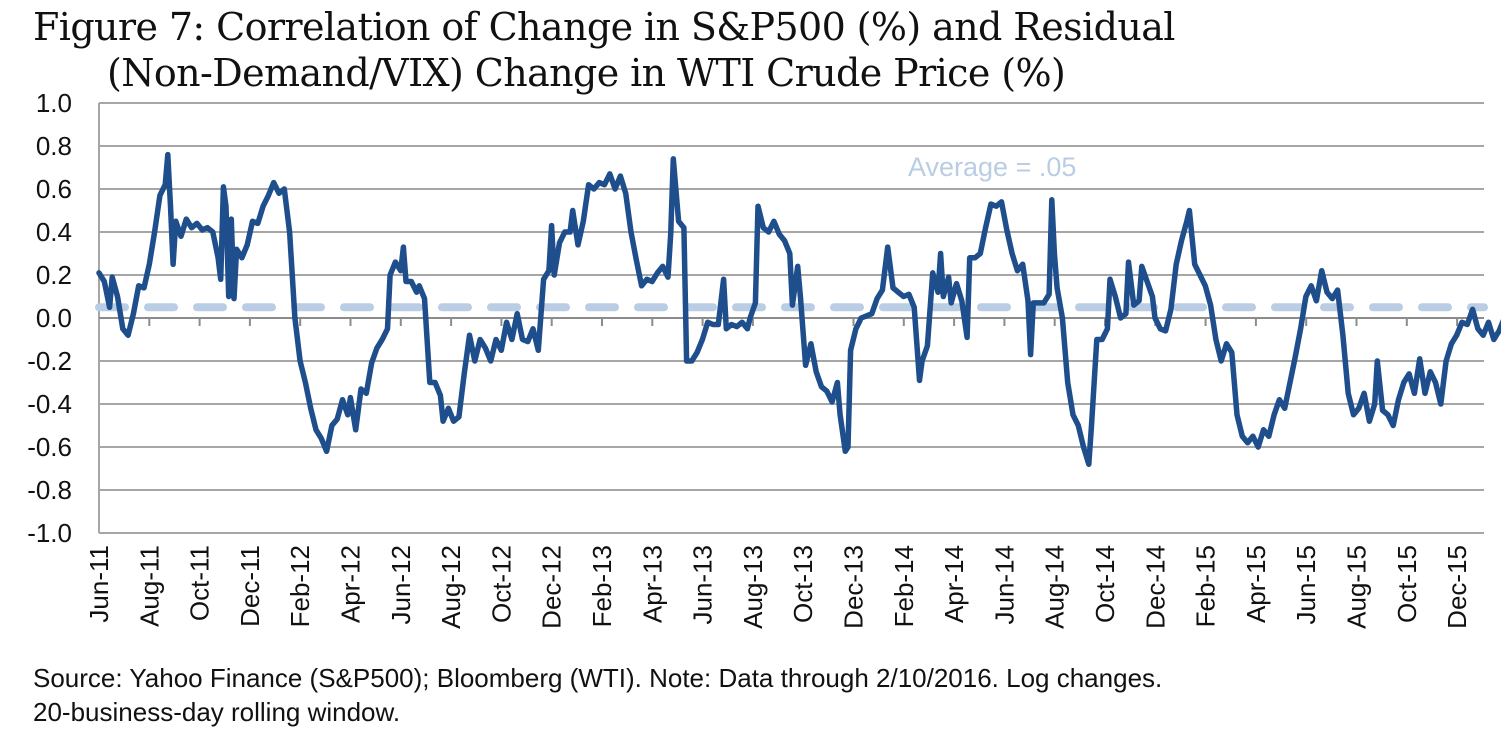 The width and height of the screenshot is (1501, 742). What do you see at coordinates (602, 586) in the screenshot?
I see `x-tick-label: Feb-13` at bounding box center [602, 586].